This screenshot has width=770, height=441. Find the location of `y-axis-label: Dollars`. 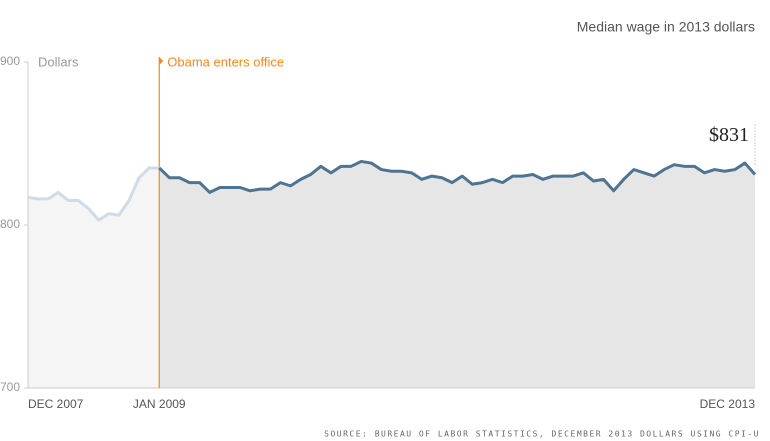

y-axis-label: Dollars is located at coordinates (58, 61).